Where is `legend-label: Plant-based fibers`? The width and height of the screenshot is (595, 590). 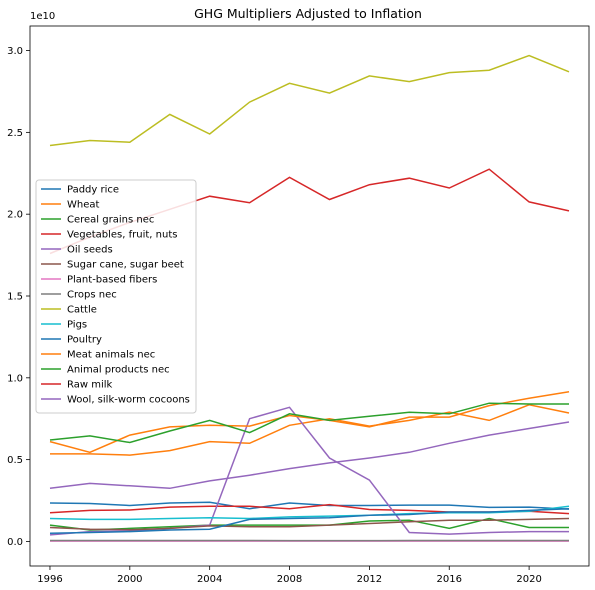
legend-label: Plant-based fibers is located at coordinates (112, 280).